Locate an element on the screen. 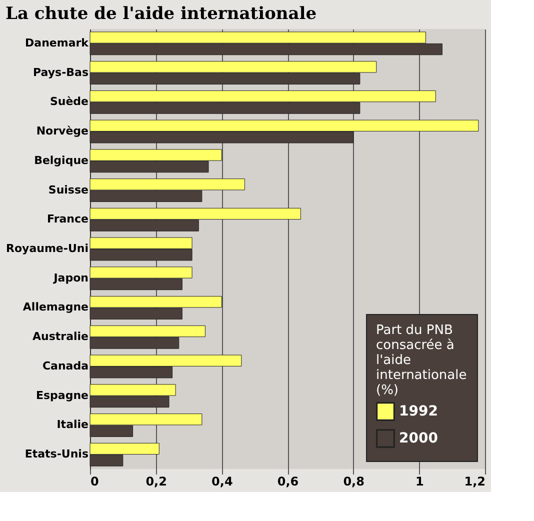 This screenshot has width=534, height=521. y-tick-label: Canada is located at coordinates (65, 365).